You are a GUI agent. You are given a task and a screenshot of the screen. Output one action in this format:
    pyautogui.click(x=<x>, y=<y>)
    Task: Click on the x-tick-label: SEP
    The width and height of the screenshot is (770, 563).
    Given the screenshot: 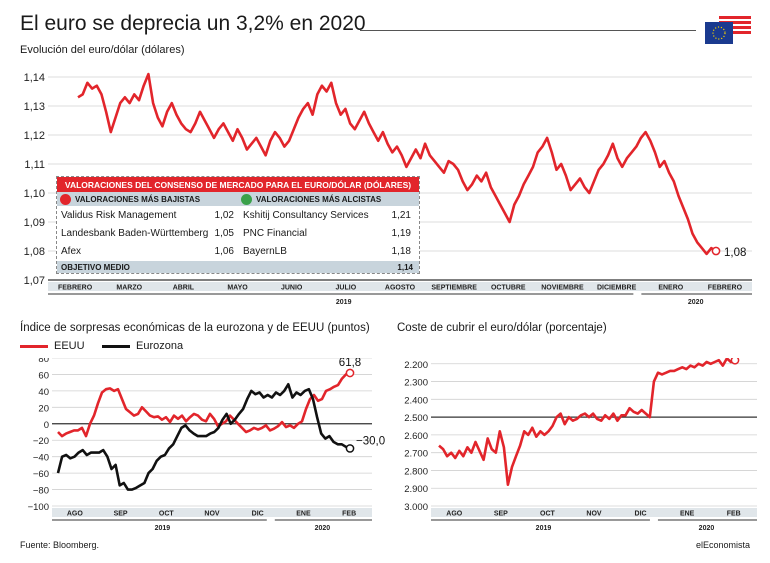 What is the action you would take?
    pyautogui.click(x=121, y=514)
    